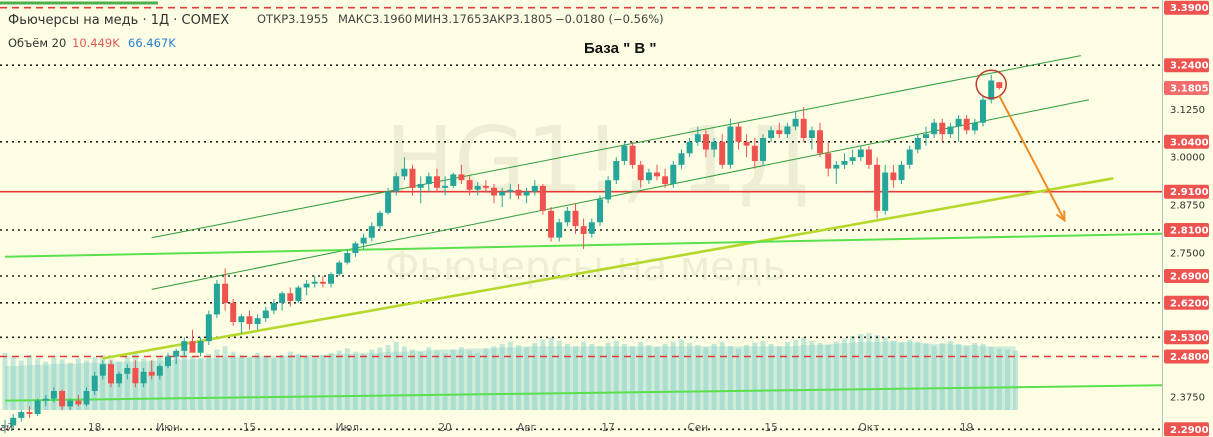 Image resolution: width=1213 pixels, height=437 pixels. I want to click on y-price-tag-label: 2.9100, so click(1189, 192).